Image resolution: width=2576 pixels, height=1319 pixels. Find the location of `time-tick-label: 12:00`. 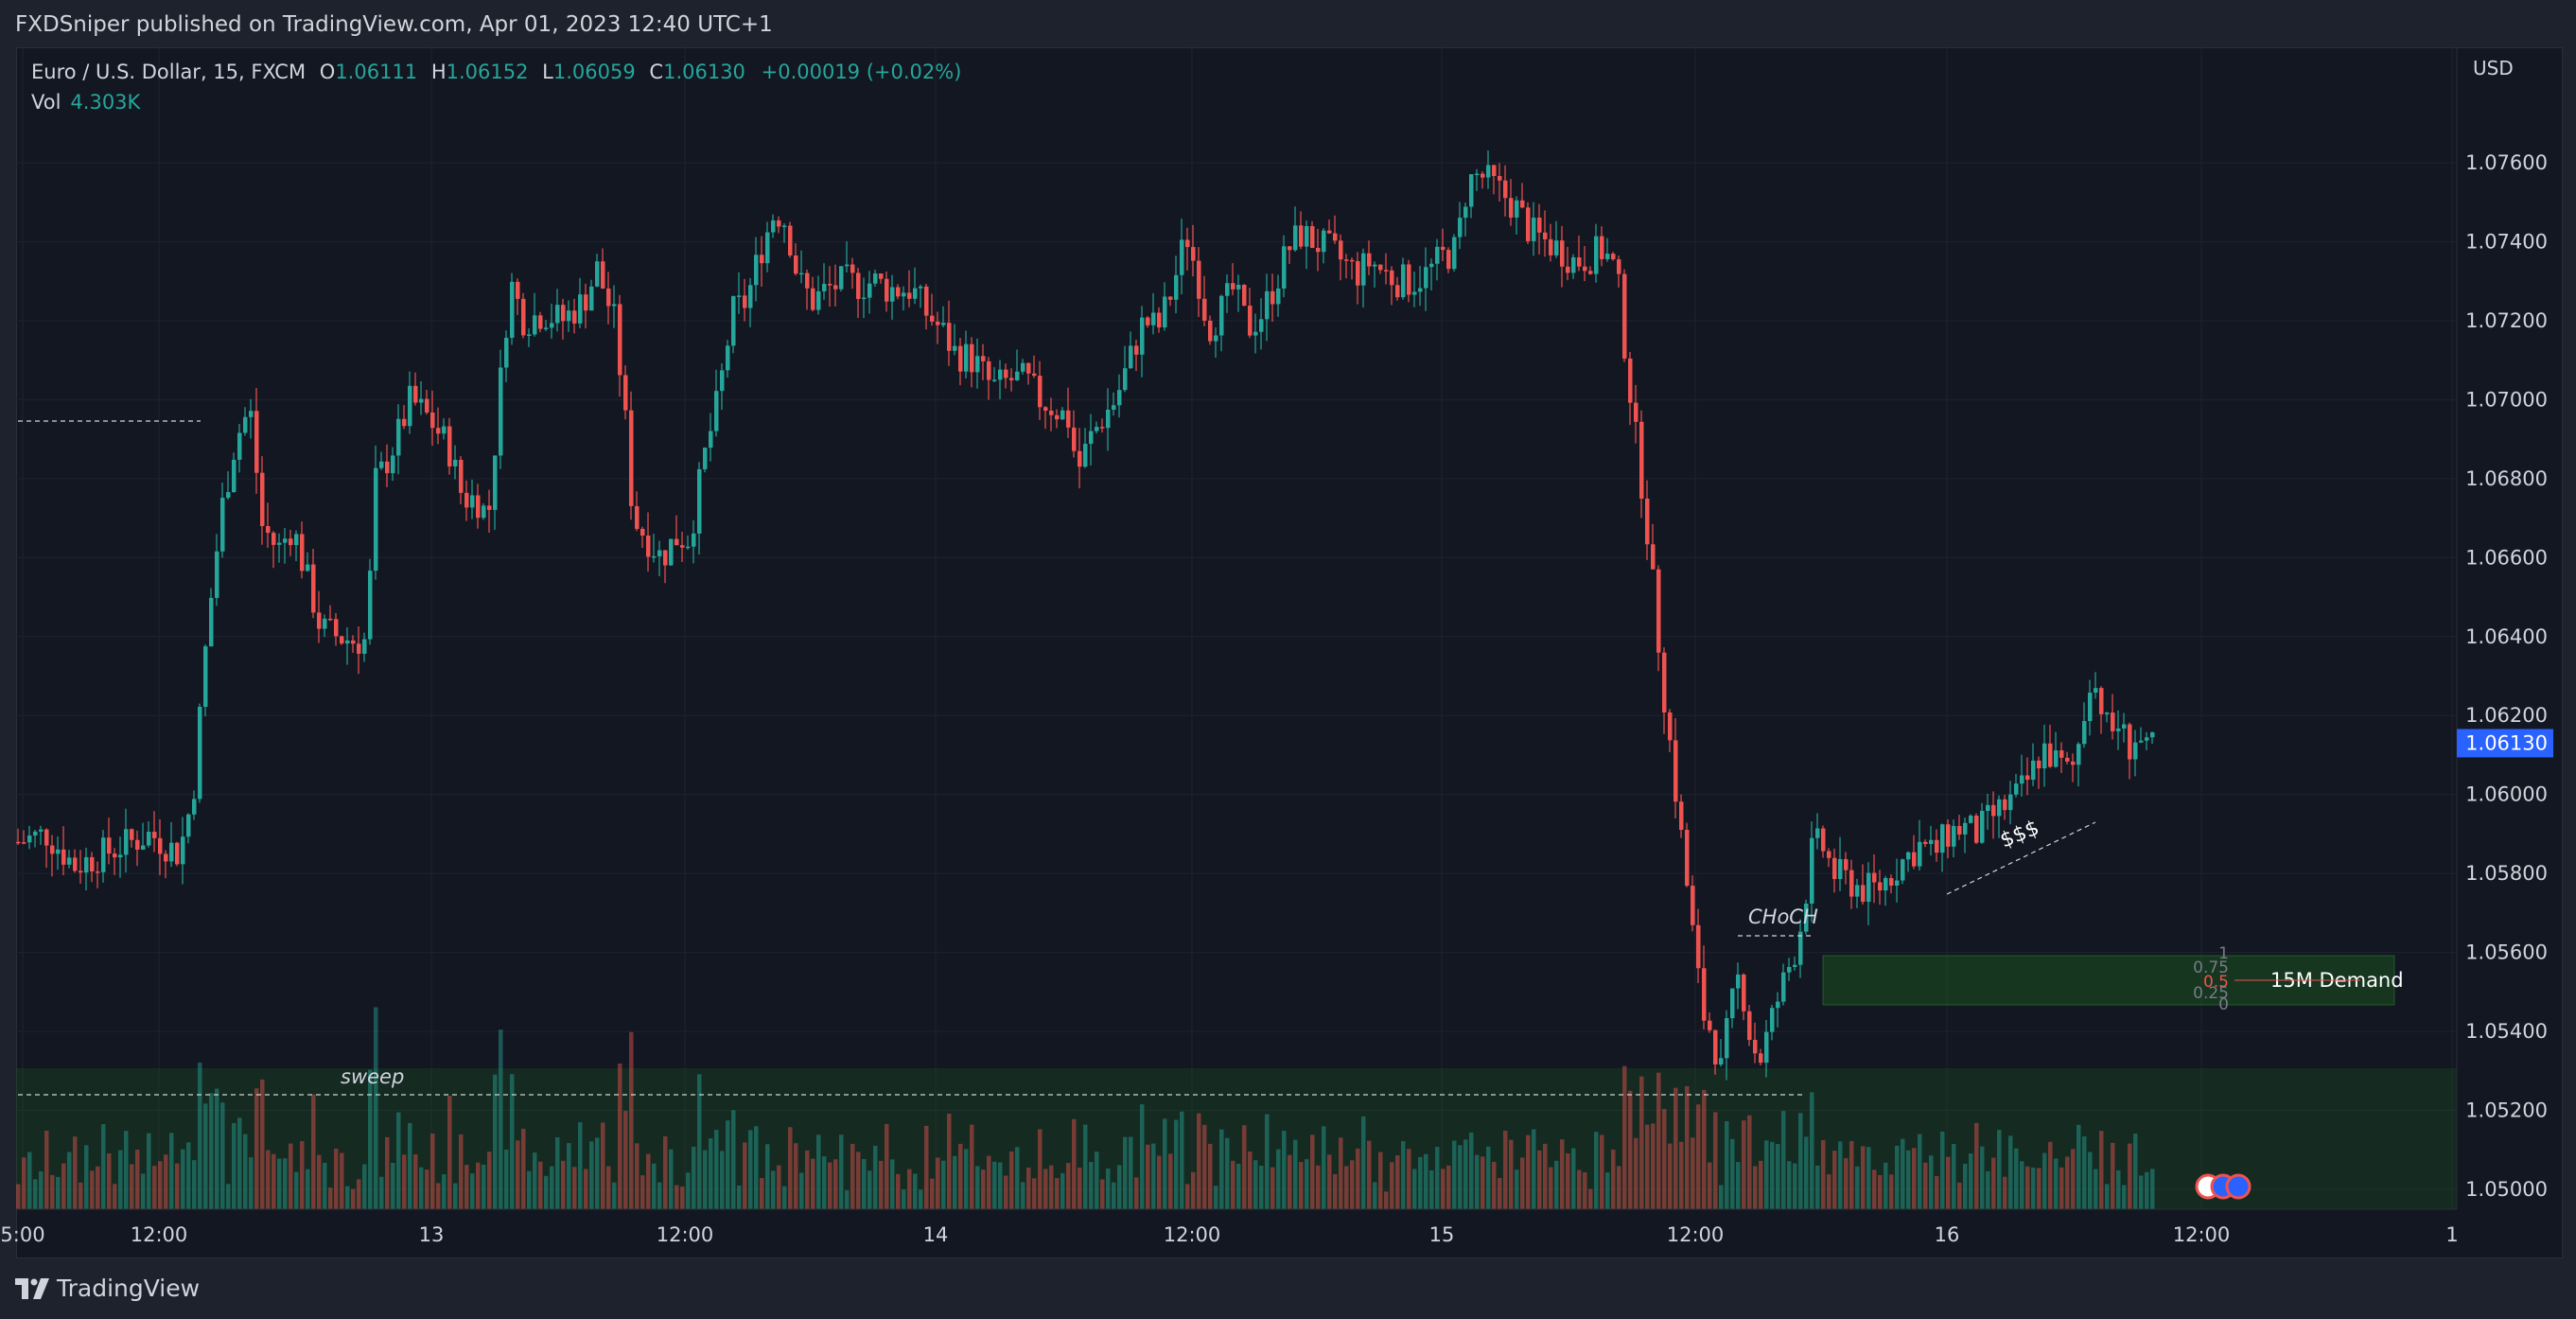

time-tick-label: 12:00 is located at coordinates (1696, 1234).